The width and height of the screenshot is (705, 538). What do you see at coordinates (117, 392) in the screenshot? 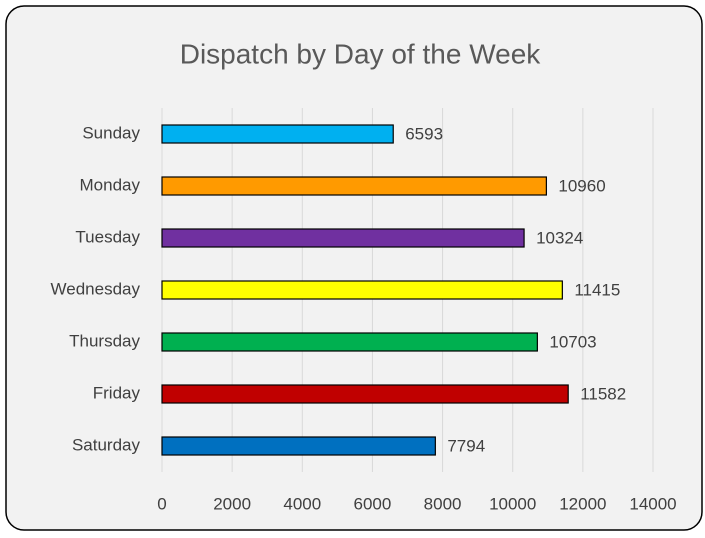
I see `y-tick-label: Friday` at bounding box center [117, 392].